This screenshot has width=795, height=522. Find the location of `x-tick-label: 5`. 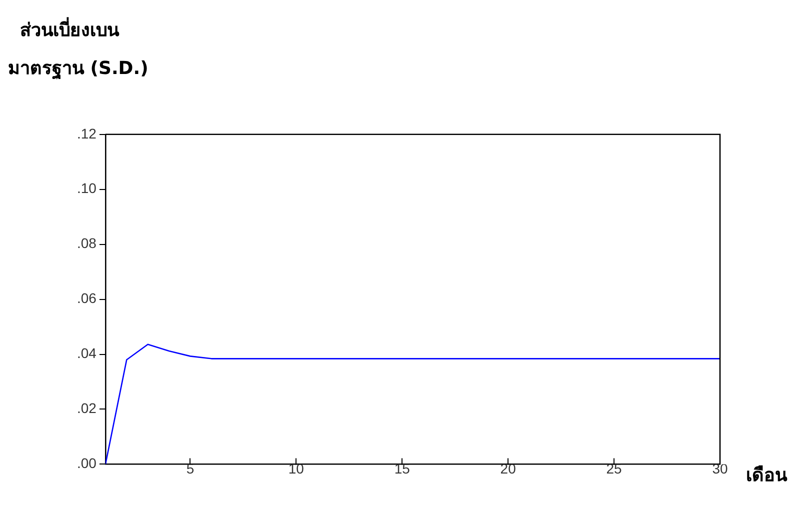

x-tick-label: 5 is located at coordinates (190, 468).